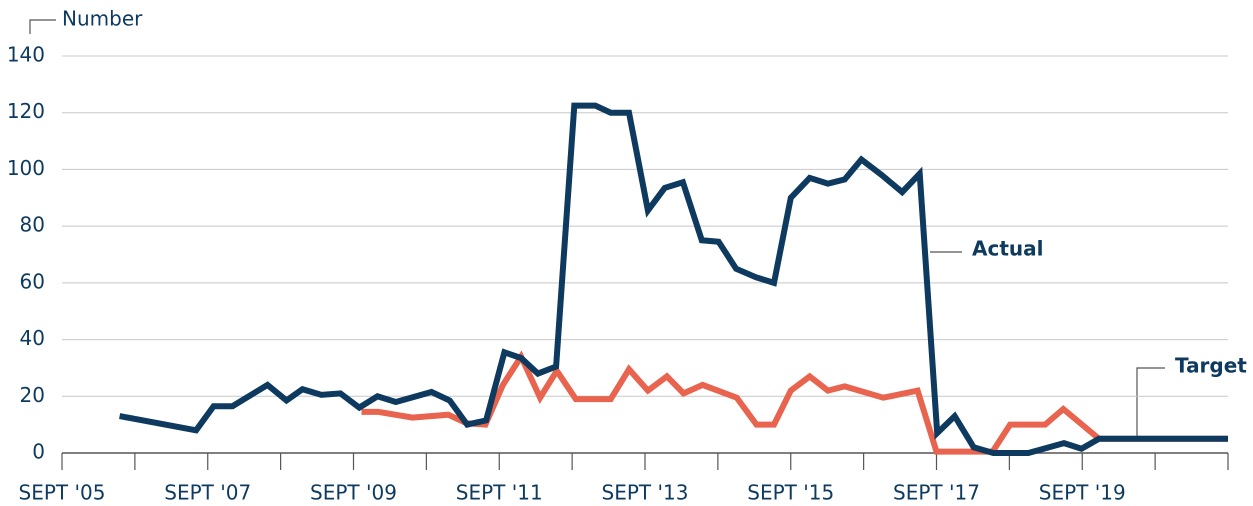 This screenshot has height=506, width=1253. What do you see at coordinates (26, 168) in the screenshot?
I see `y-tick-label: 100` at bounding box center [26, 168].